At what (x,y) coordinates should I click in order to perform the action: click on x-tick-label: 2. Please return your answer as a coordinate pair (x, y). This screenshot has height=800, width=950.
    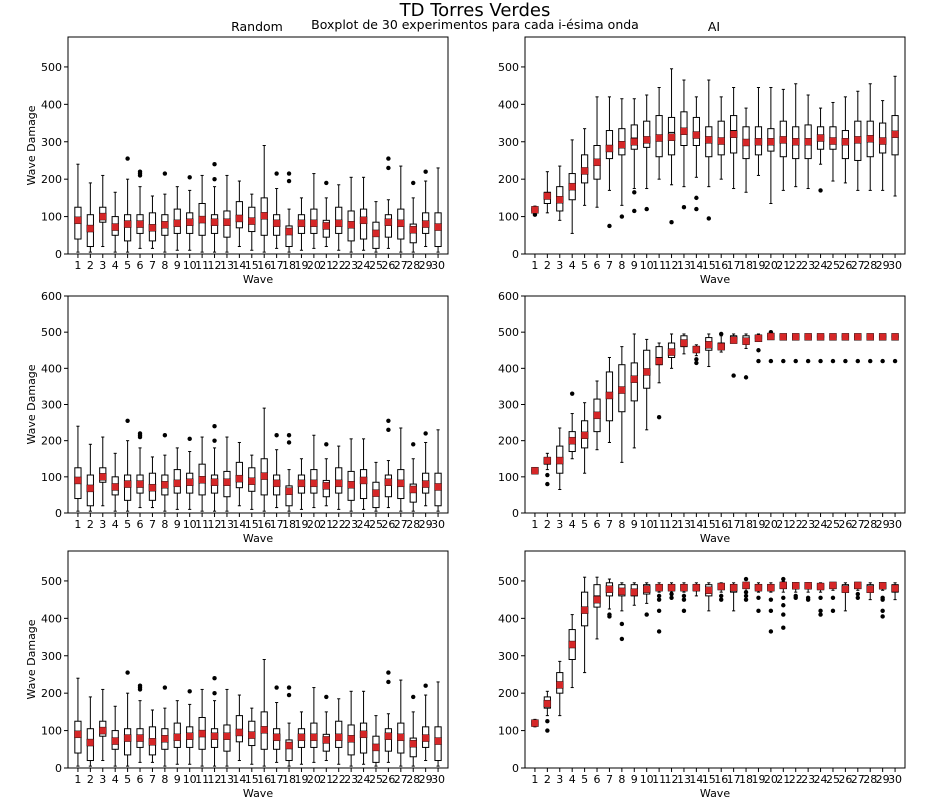
    Looking at the image, I should click on (547, 779).